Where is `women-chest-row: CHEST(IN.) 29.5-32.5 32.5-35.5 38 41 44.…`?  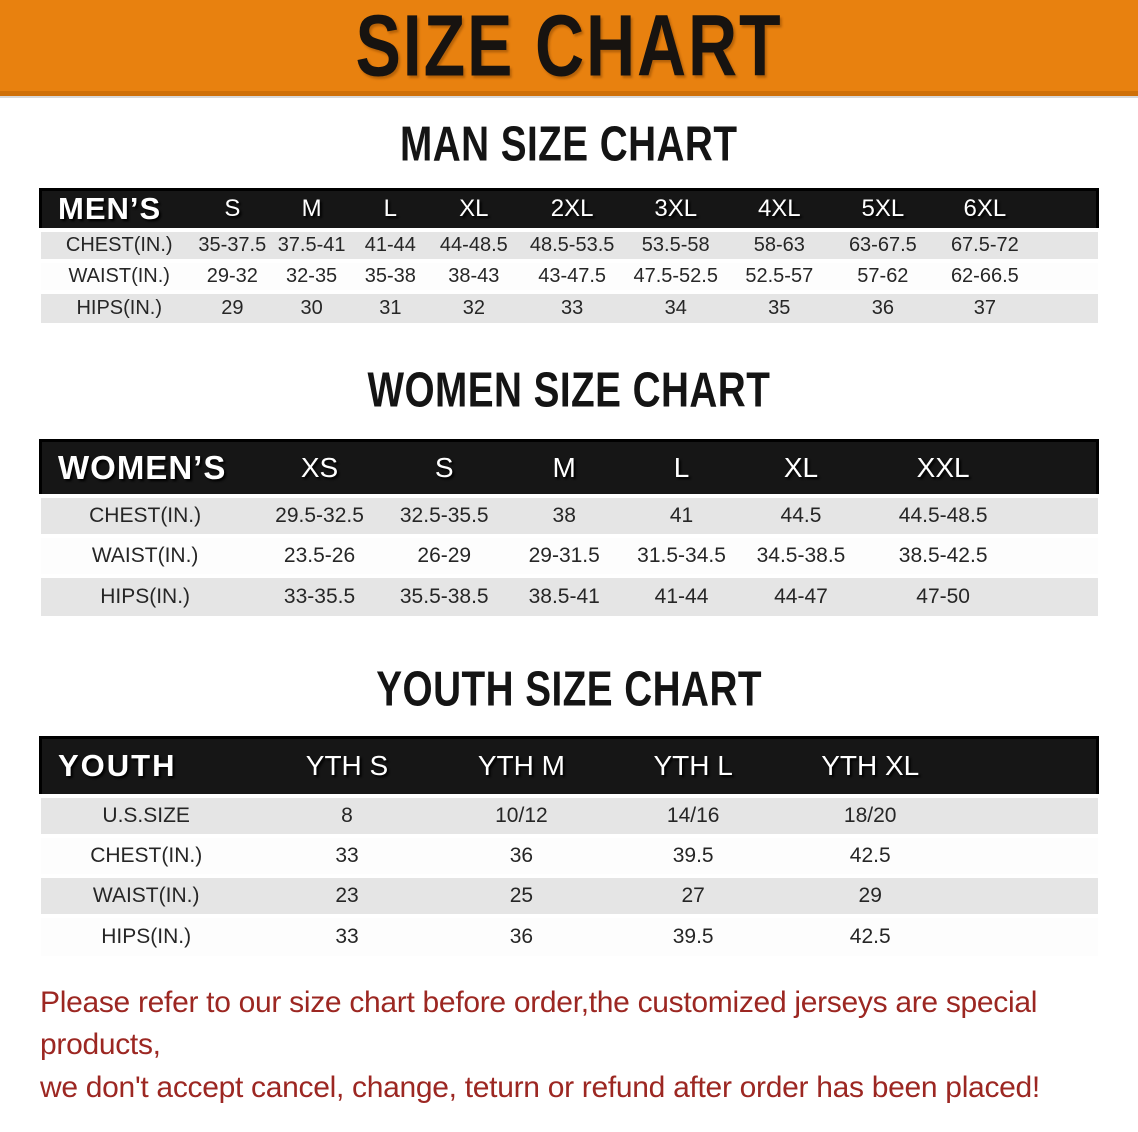
women-chest-row: CHEST(IN.) 29.5-32.5 32.5-35.5 38 41 44.… is located at coordinates (569, 515).